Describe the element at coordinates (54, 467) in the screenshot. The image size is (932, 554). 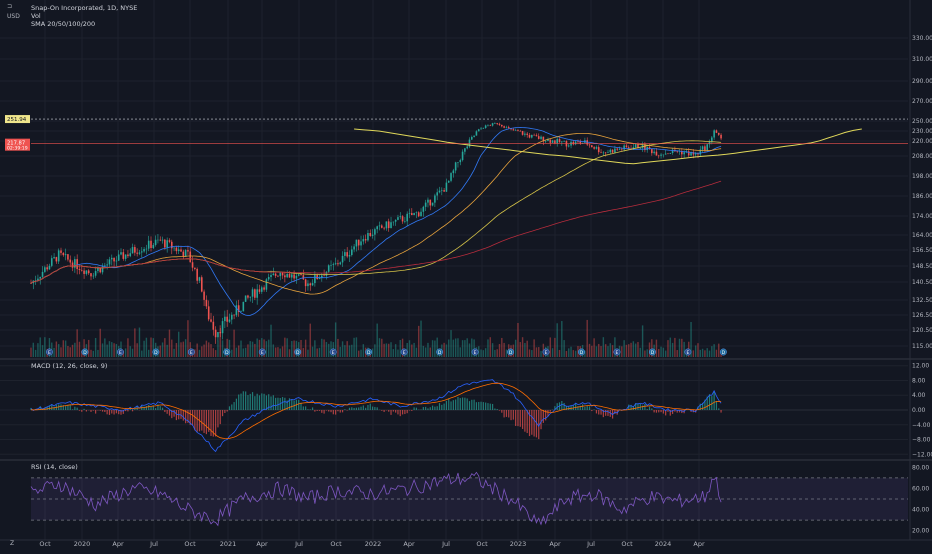
I see `rsi-label: RSI (14, close)` at that location.